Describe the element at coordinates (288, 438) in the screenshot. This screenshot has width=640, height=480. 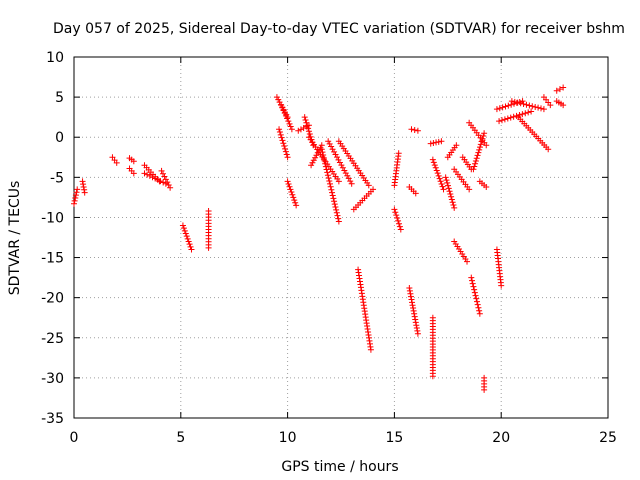
I see `x-tick-label: 10` at that location.